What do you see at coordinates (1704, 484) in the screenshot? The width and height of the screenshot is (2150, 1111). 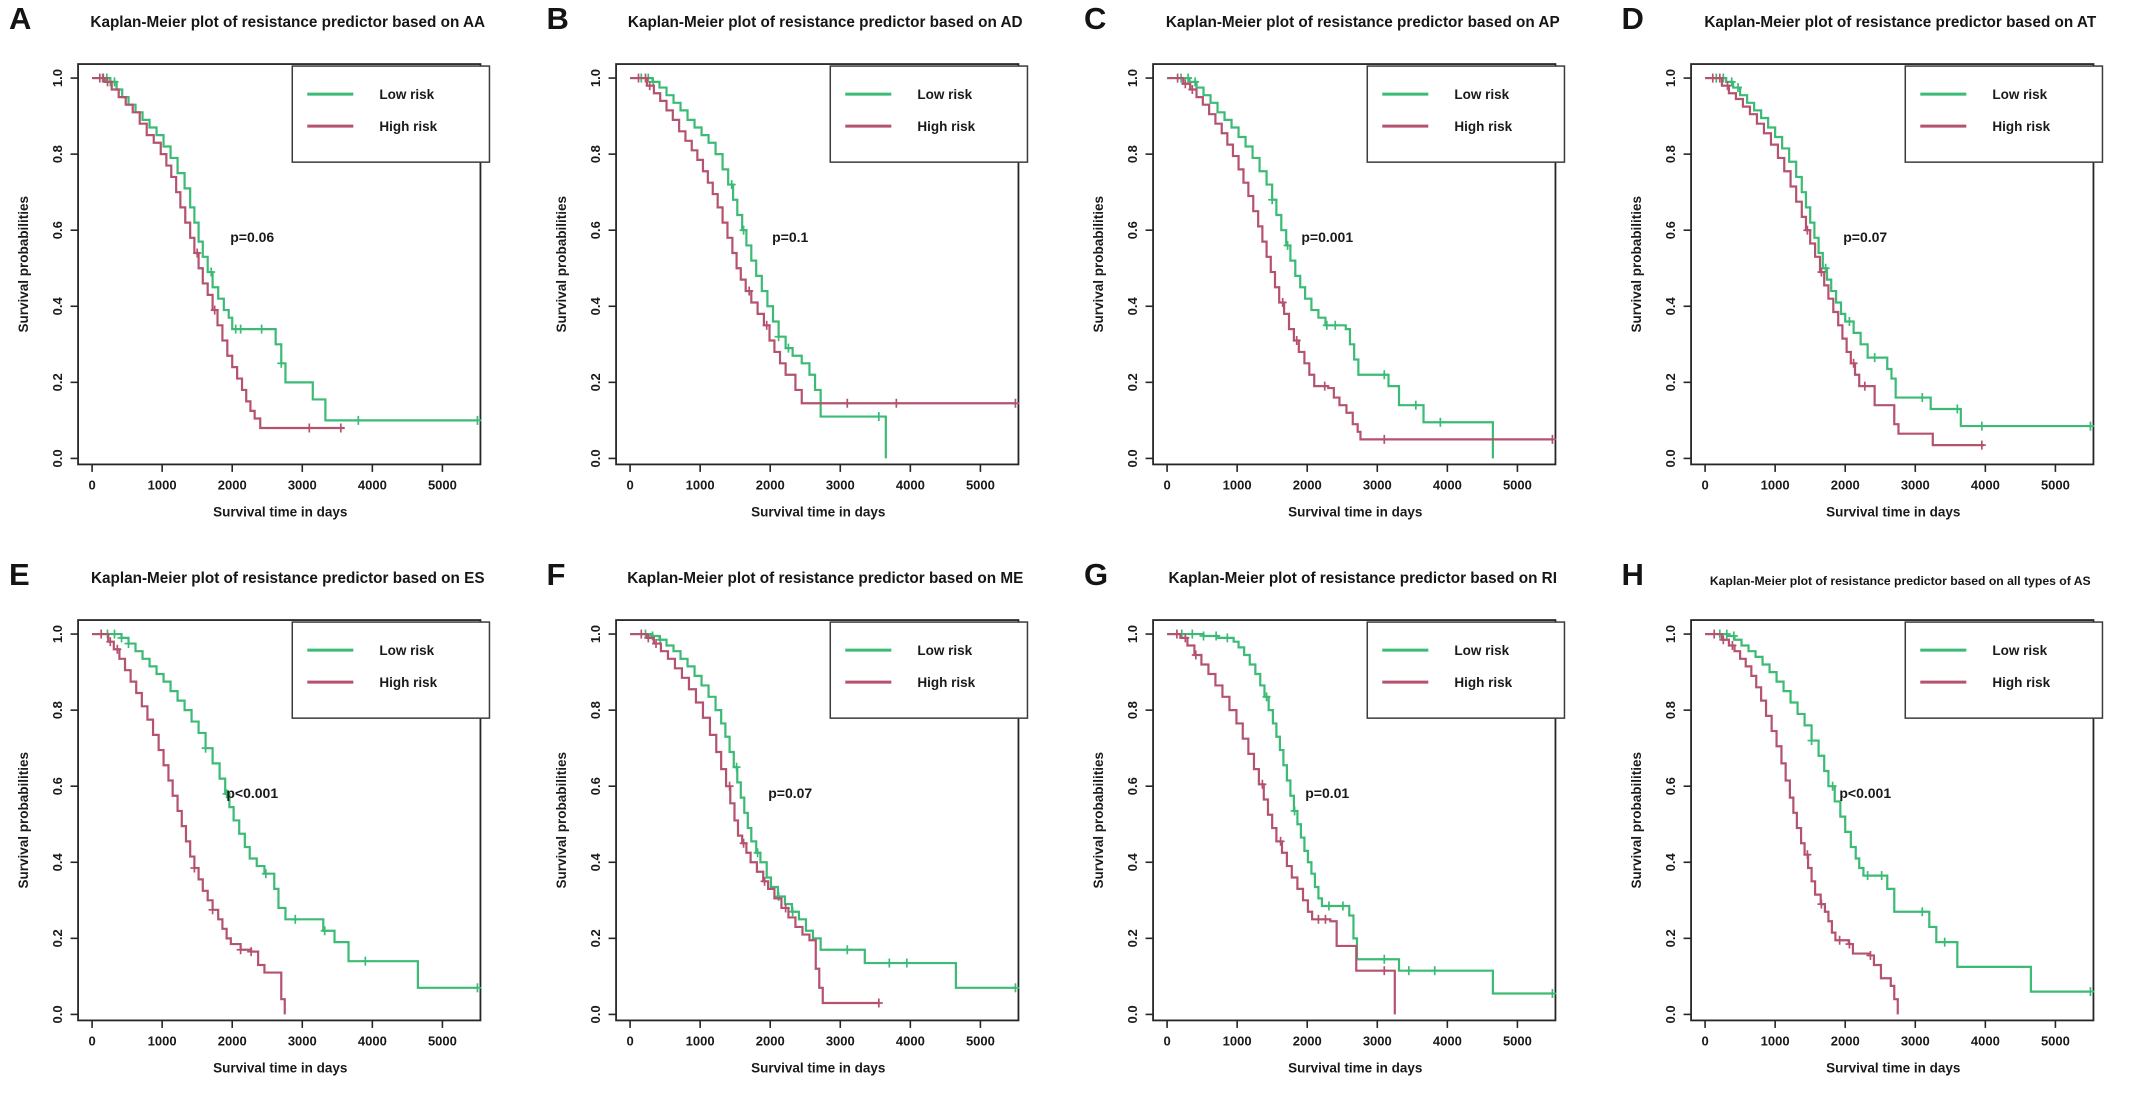 I see `svg-text: 0` at bounding box center [1704, 484].